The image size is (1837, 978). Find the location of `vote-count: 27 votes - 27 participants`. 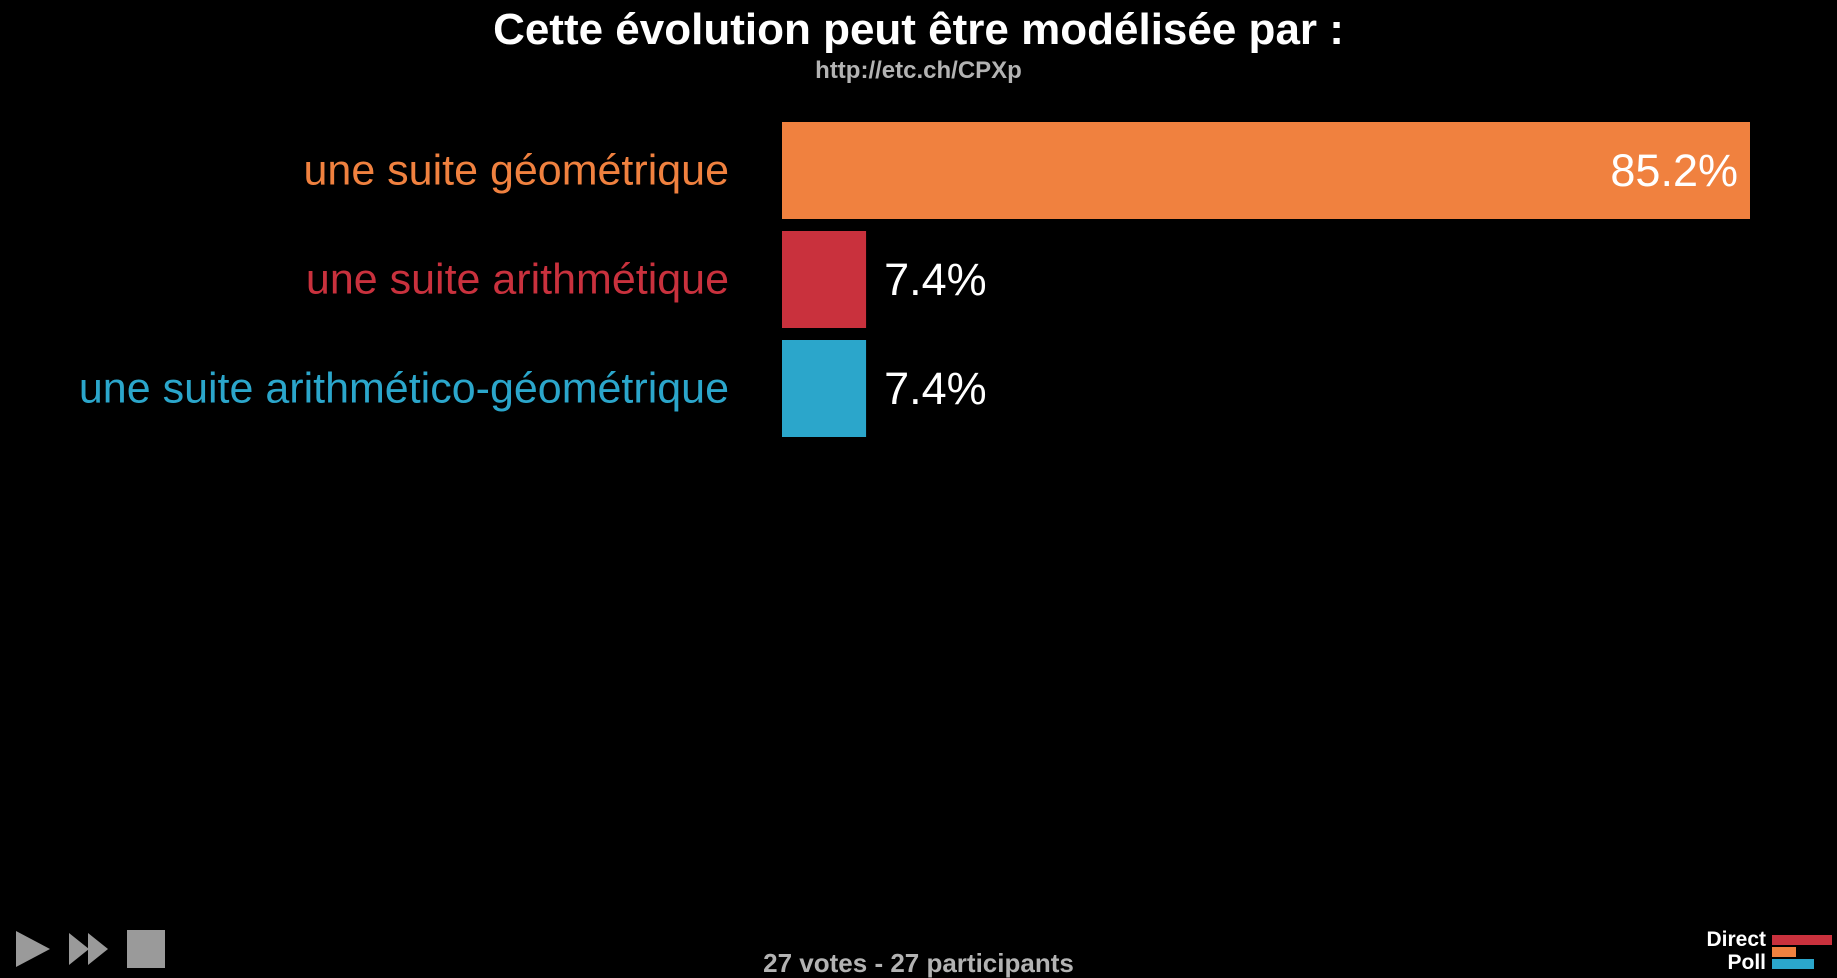

vote-count: 27 votes - 27 participants is located at coordinates (918, 963).